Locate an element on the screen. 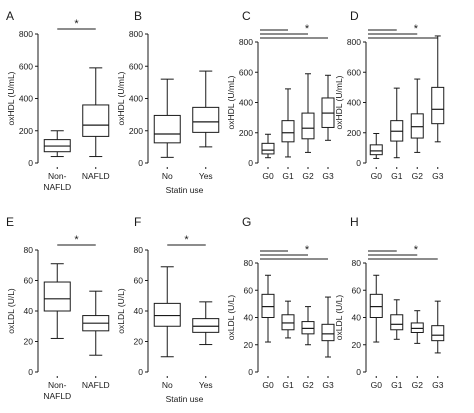  panel-letter: B is located at coordinates (138, 16).